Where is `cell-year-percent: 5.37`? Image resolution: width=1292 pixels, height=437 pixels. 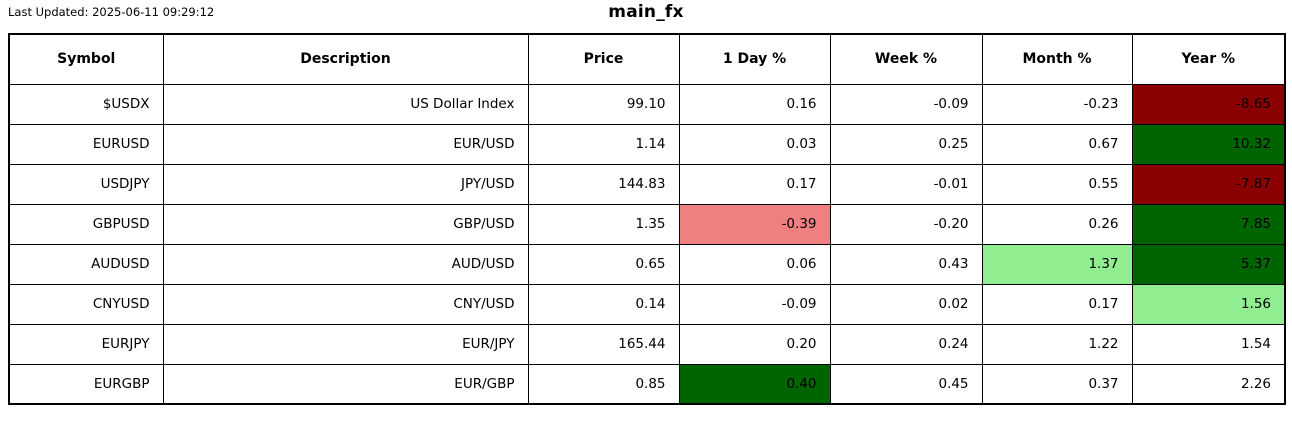 cell-year-percent: 5.37 is located at coordinates (1208, 264).